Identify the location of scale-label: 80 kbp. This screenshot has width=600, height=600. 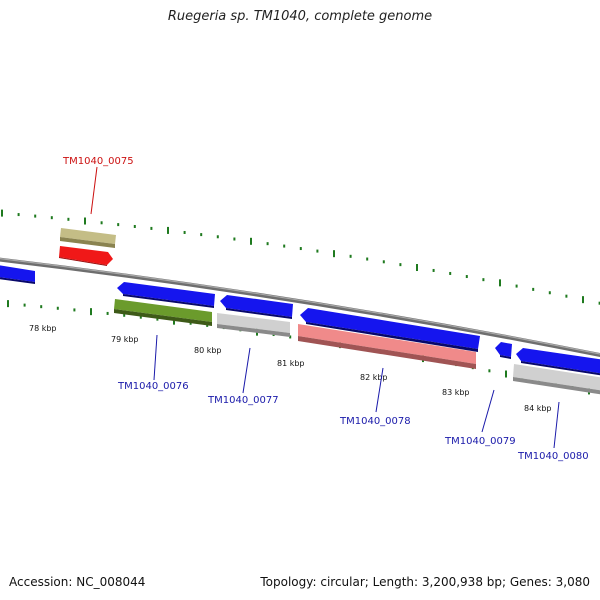
(208, 350).